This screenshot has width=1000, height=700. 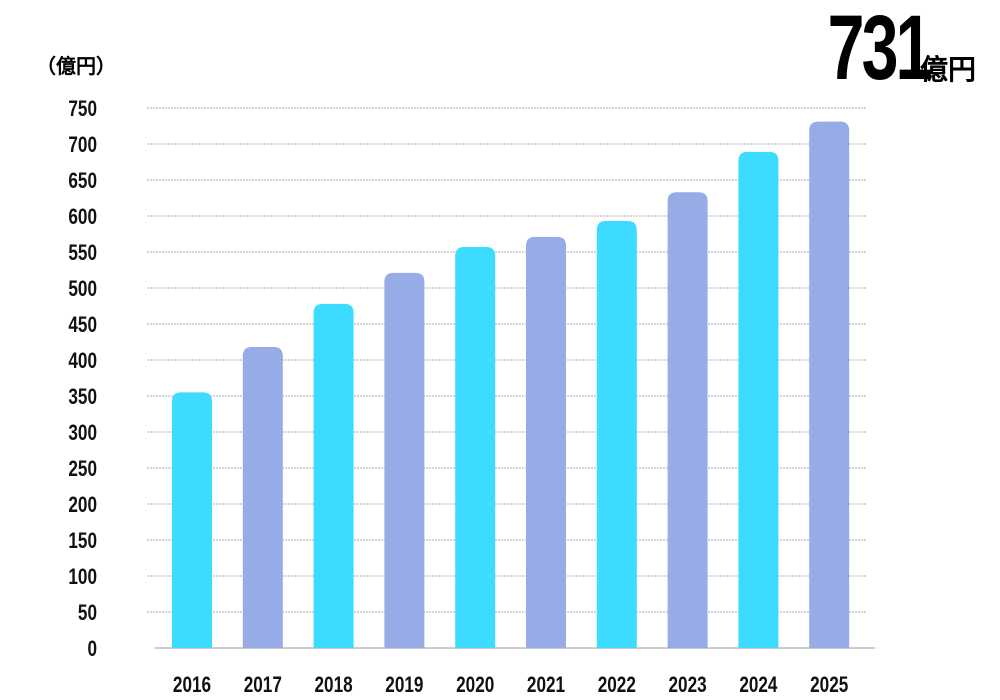 What do you see at coordinates (475, 685) in the screenshot?
I see `x-tick-label: 2020` at bounding box center [475, 685].